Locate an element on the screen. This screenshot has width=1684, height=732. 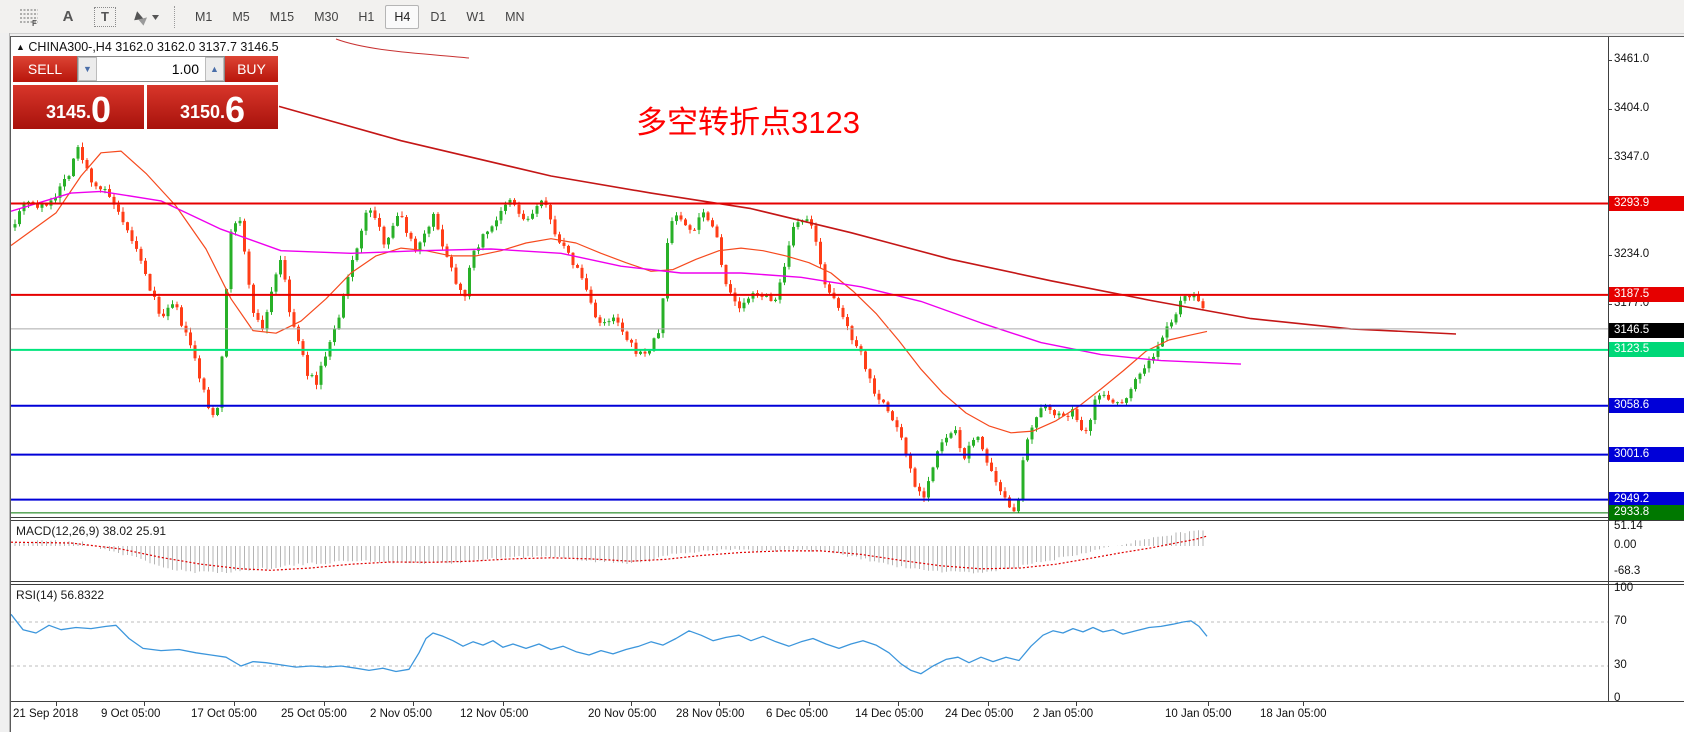
date-tick-label: 24 Dec 05:00 is located at coordinates (979, 714).